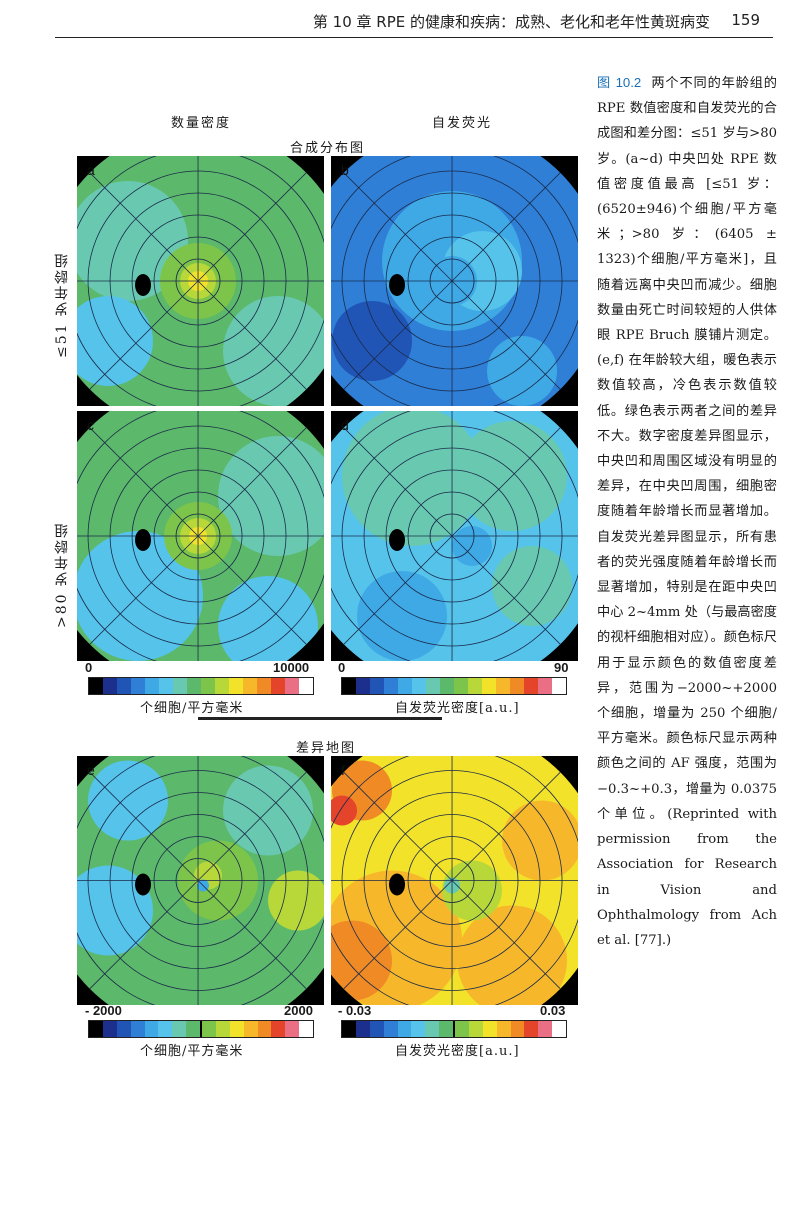 Image resolution: width=800 pixels, height=1205 pixels. What do you see at coordinates (414, 37) in the screenshot?
I see `header-rule` at bounding box center [414, 37].